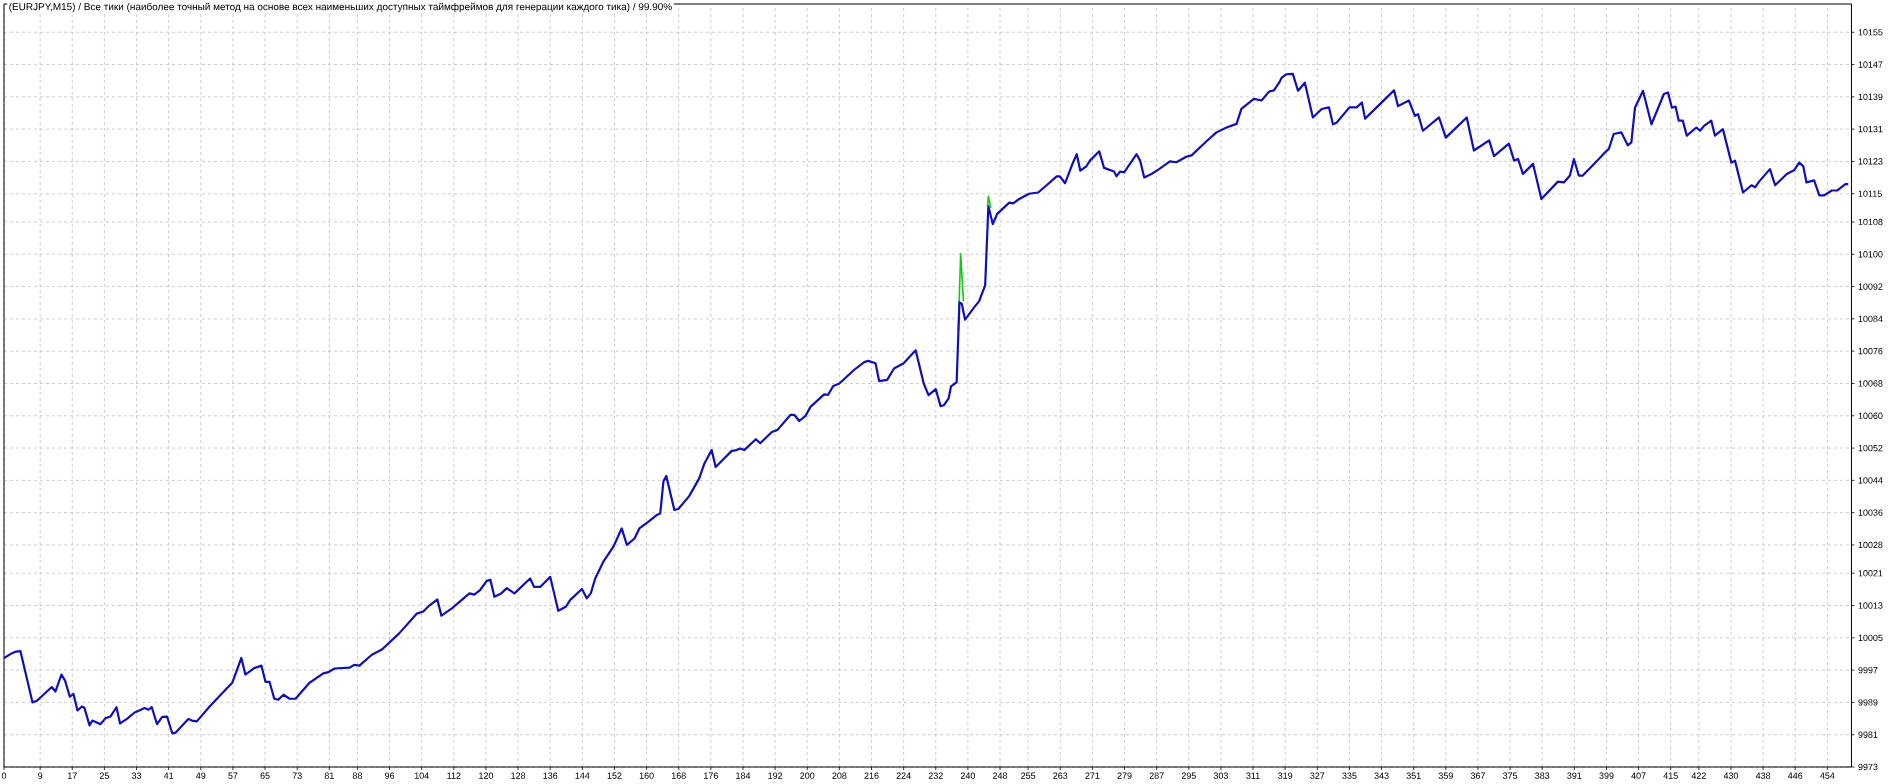 The height and width of the screenshot is (784, 1896). What do you see at coordinates (265, 775) in the screenshot?
I see `x-tick-label: 65` at bounding box center [265, 775].